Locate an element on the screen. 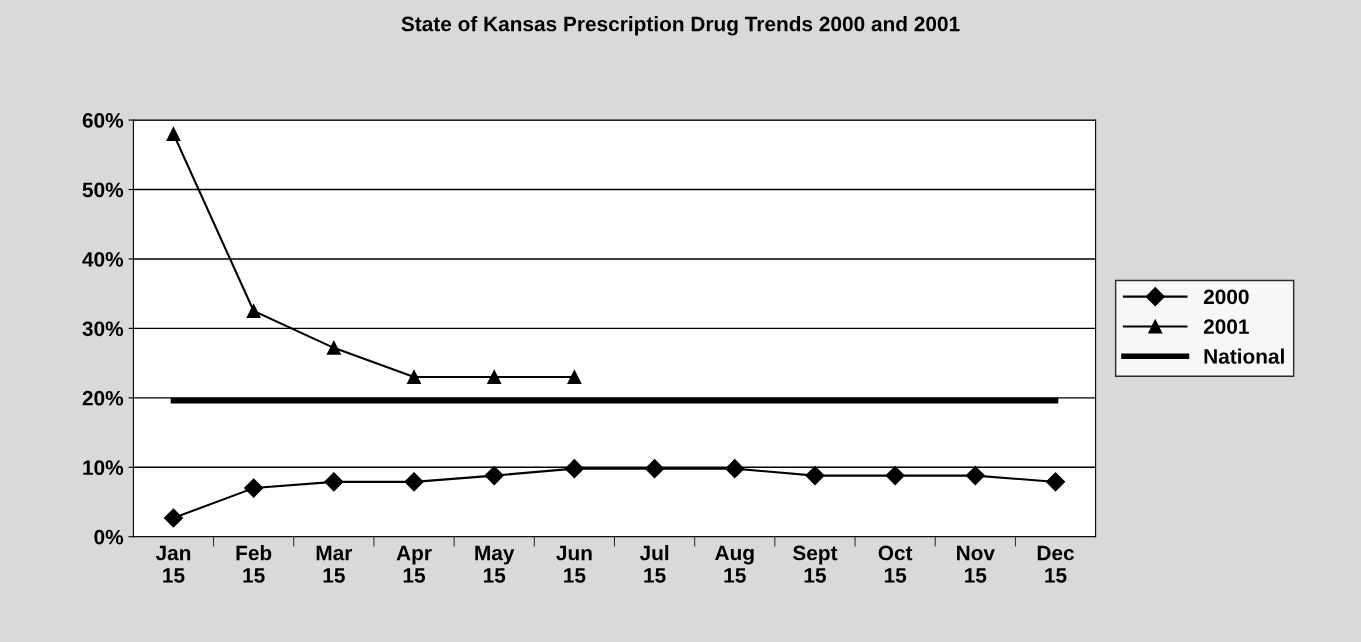 This screenshot has height=642, width=1361. x-tick-label: Jun 15 is located at coordinates (574, 564).